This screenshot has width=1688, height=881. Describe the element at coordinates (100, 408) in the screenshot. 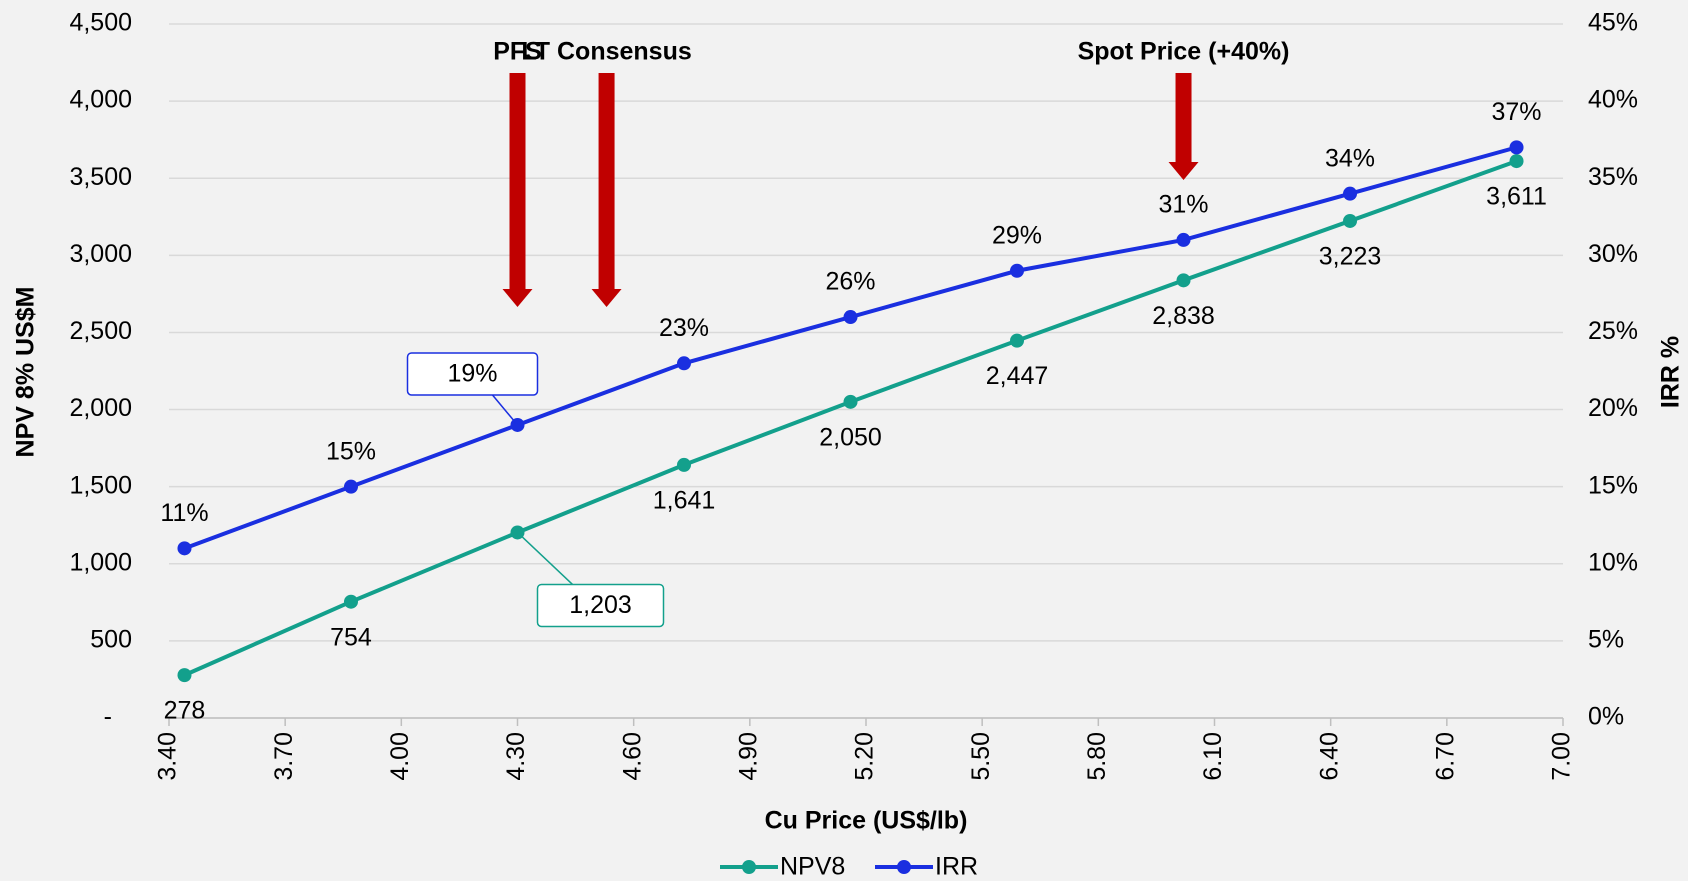

I see `y-tick-label: 2,000` at that location.